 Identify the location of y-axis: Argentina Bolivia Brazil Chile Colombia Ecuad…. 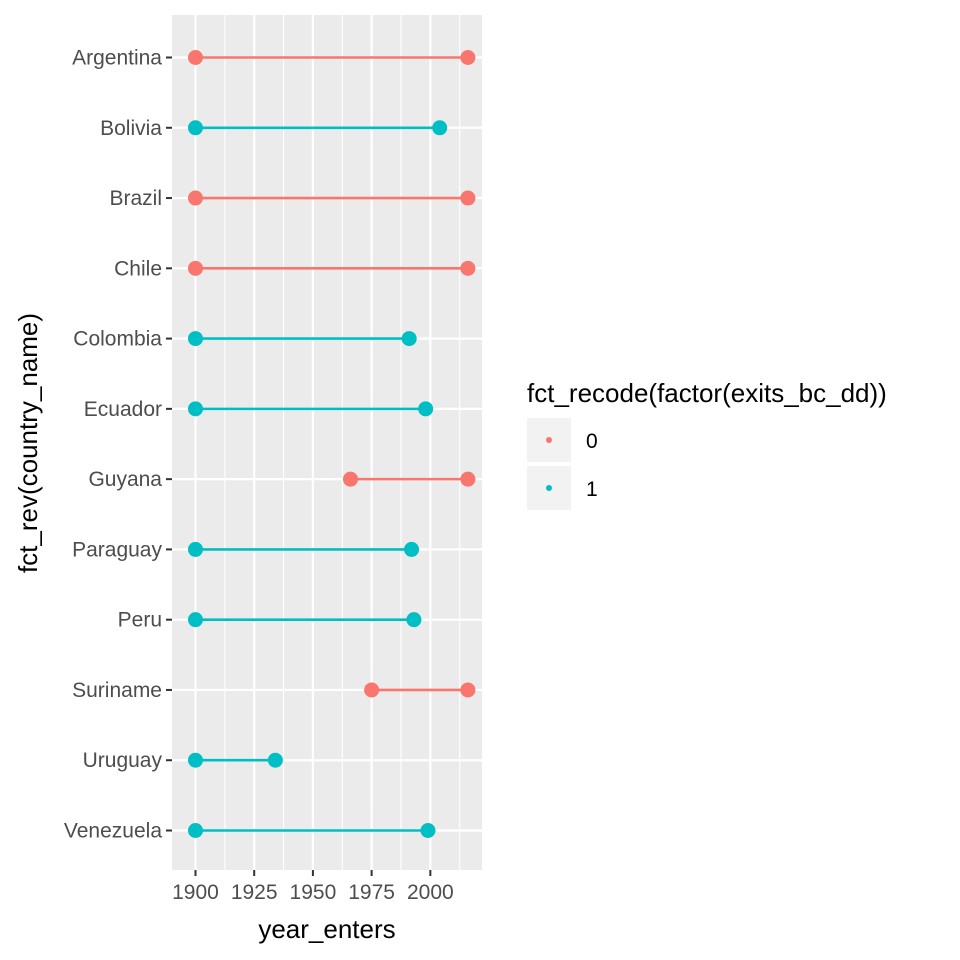
(118, 445).